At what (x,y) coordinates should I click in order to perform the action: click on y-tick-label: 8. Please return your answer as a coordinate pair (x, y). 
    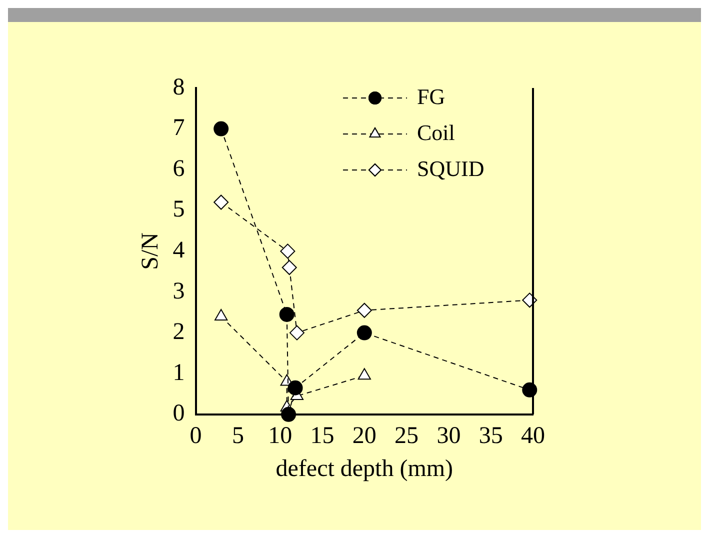
    Looking at the image, I should click on (178, 87).